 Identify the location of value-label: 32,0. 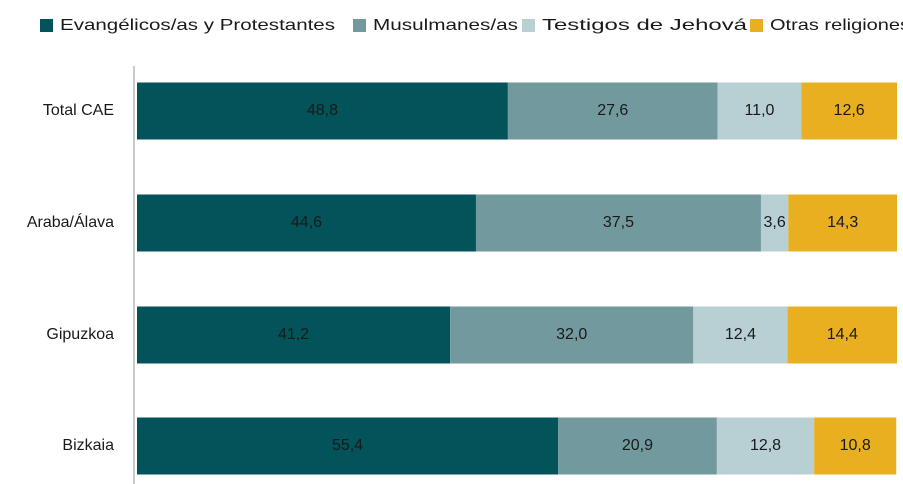
(571, 334).